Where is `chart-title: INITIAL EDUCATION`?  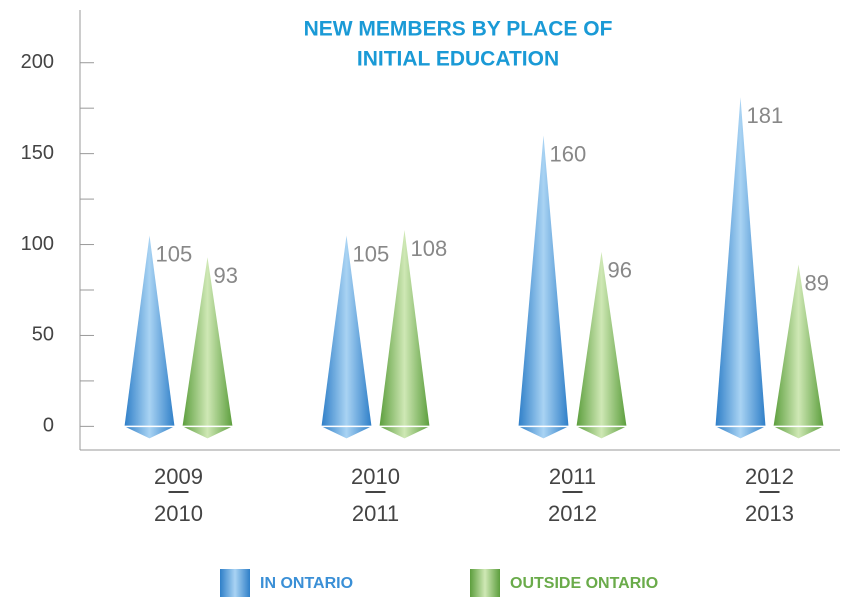 chart-title: INITIAL EDUCATION is located at coordinates (458, 59).